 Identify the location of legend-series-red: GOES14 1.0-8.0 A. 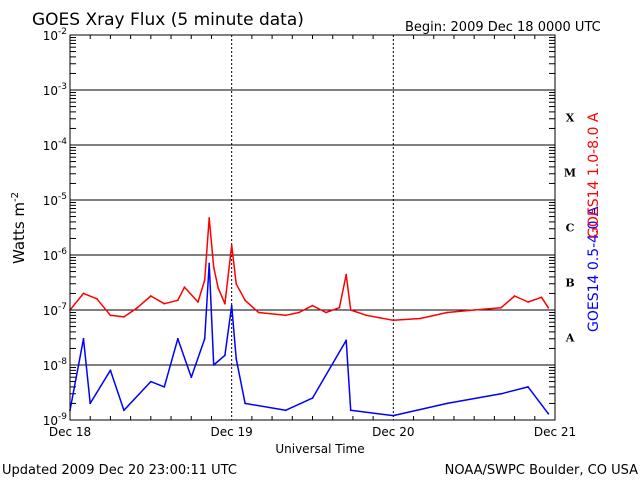
(594, 175).